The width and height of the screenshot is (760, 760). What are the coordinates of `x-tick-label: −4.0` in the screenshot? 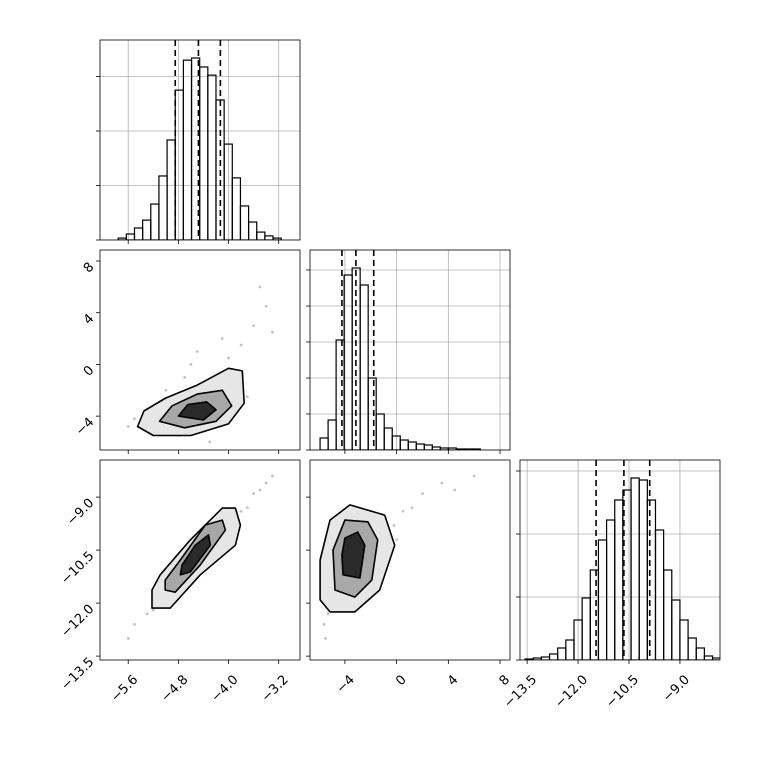 It's located at (225, 688).